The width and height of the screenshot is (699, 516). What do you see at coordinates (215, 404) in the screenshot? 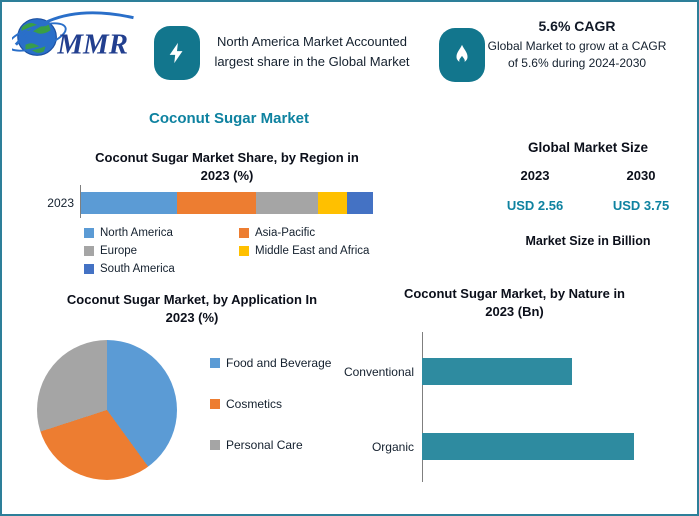
I see `legend-swatch-cosmetics` at bounding box center [215, 404].